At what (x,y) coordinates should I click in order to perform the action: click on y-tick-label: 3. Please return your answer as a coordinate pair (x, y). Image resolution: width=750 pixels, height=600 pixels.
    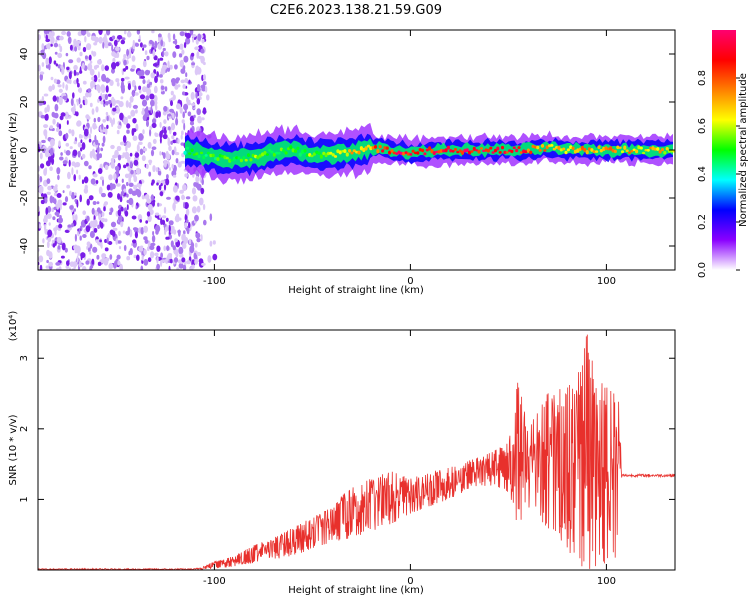
    Looking at the image, I should click on (24, 358).